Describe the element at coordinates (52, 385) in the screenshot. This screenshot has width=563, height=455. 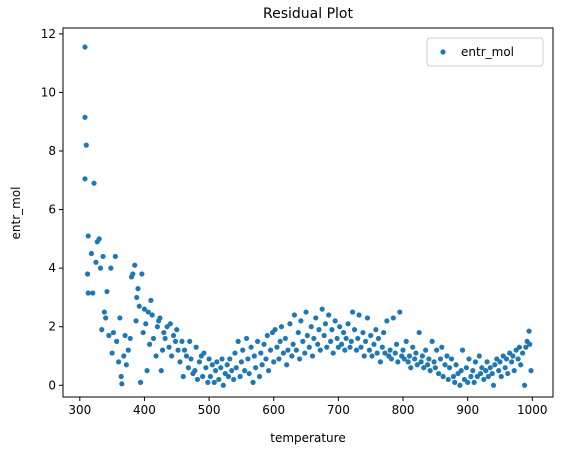
I see `y-tick-label: 0` at that location.